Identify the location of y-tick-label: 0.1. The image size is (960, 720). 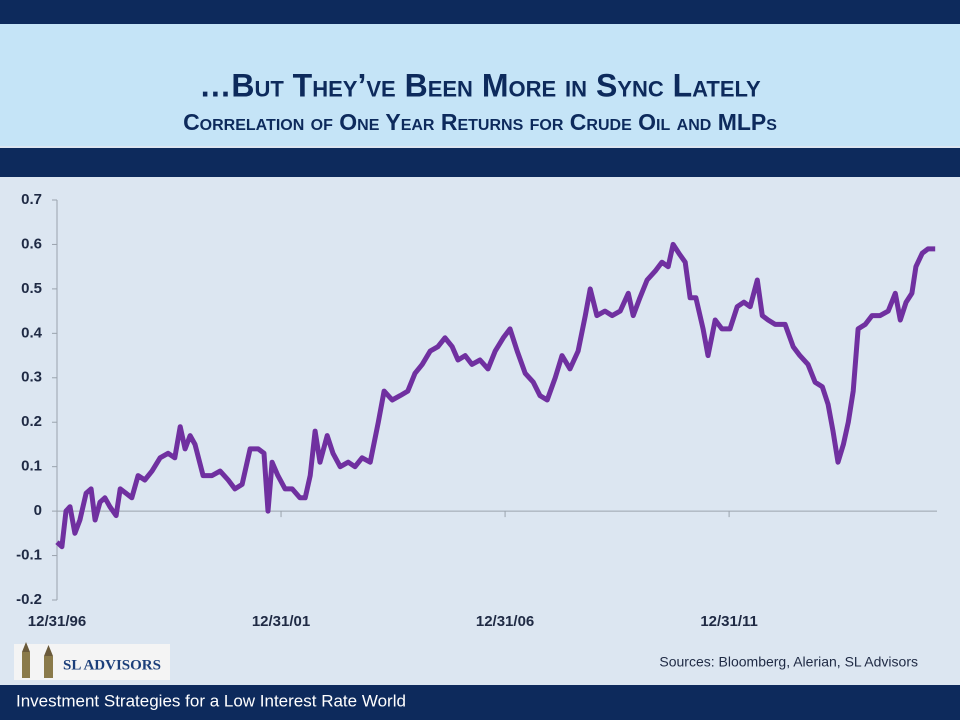
(31, 466).